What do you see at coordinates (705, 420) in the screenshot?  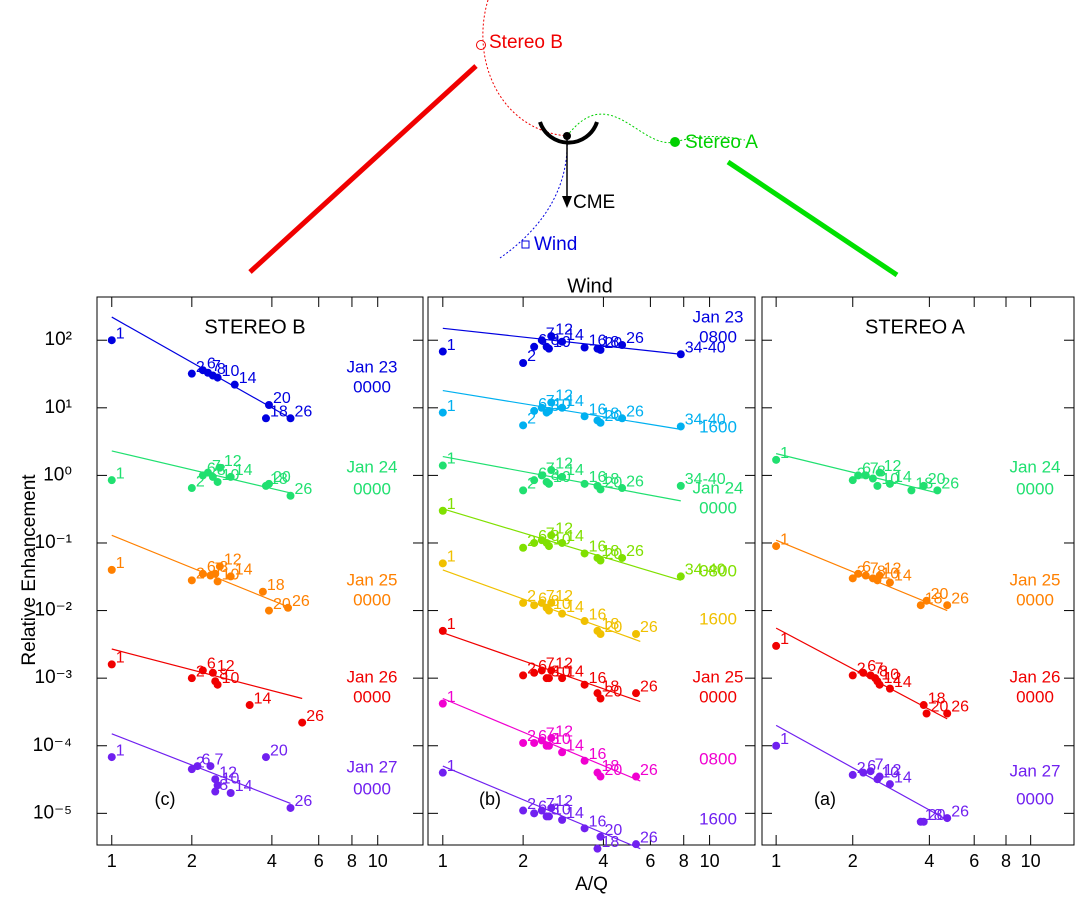 I see `point-label: 34-40` at bounding box center [705, 420].